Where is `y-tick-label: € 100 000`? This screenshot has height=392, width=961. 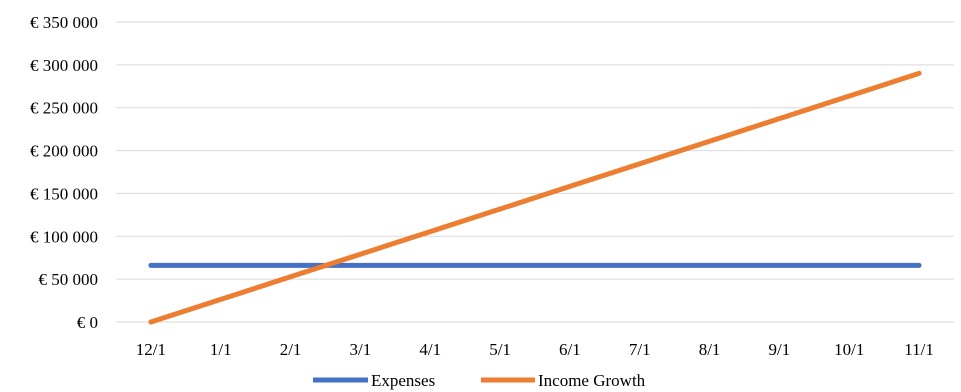
y-tick-label: € 100 000 is located at coordinates (64, 236).